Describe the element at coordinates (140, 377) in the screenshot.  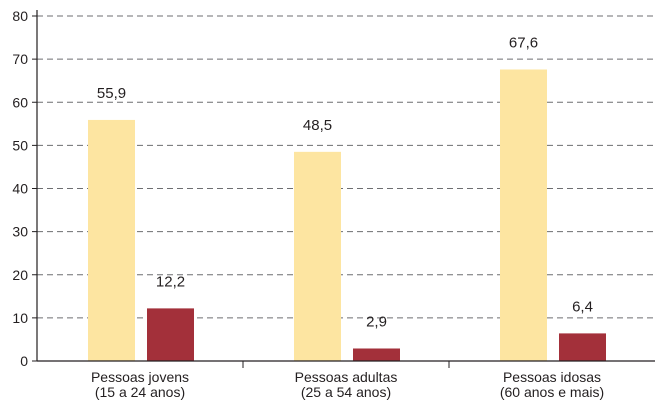
I see `category-label-1-line-1: Pessoas jovens` at that location.